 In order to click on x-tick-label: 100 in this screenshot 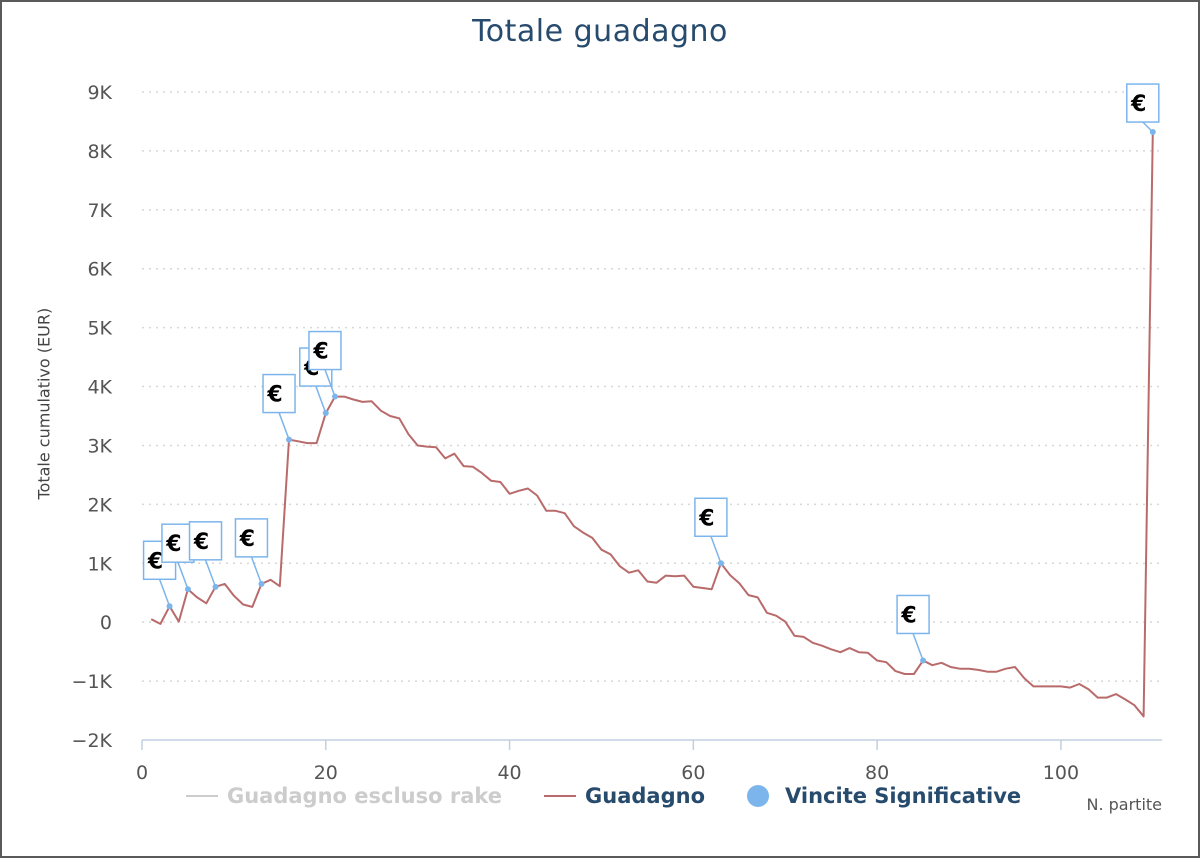, I will do `click(1061, 773)`.